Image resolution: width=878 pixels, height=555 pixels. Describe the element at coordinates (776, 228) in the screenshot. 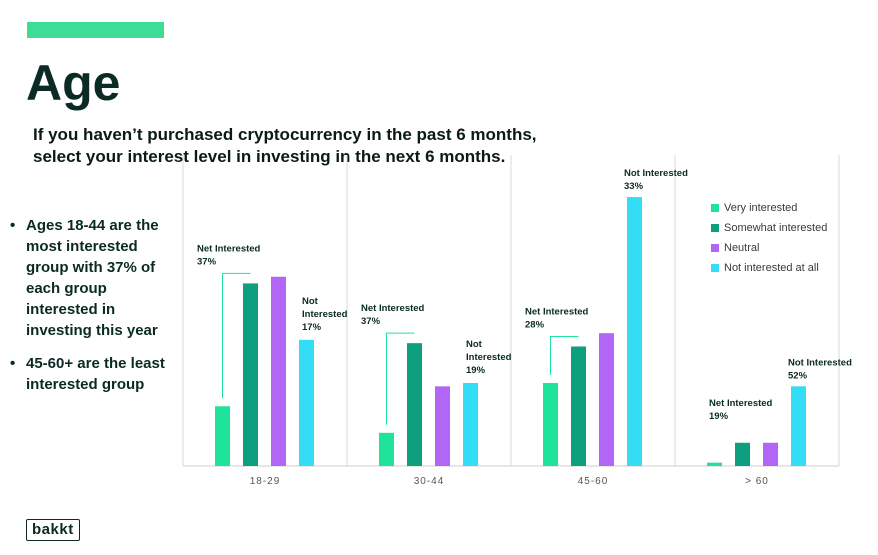

I see `legend-label: Somewhat interested` at that location.